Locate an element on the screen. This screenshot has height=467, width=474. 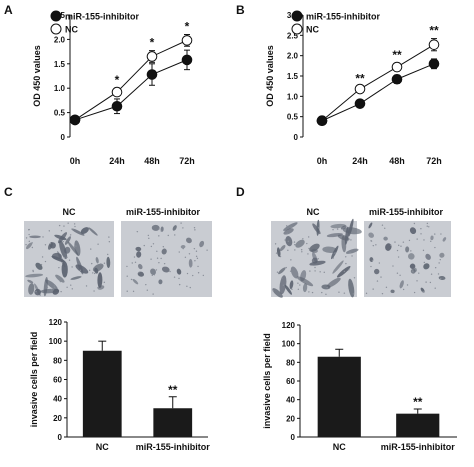
y-tick-label: 100 is located at coordinates (289, 344).